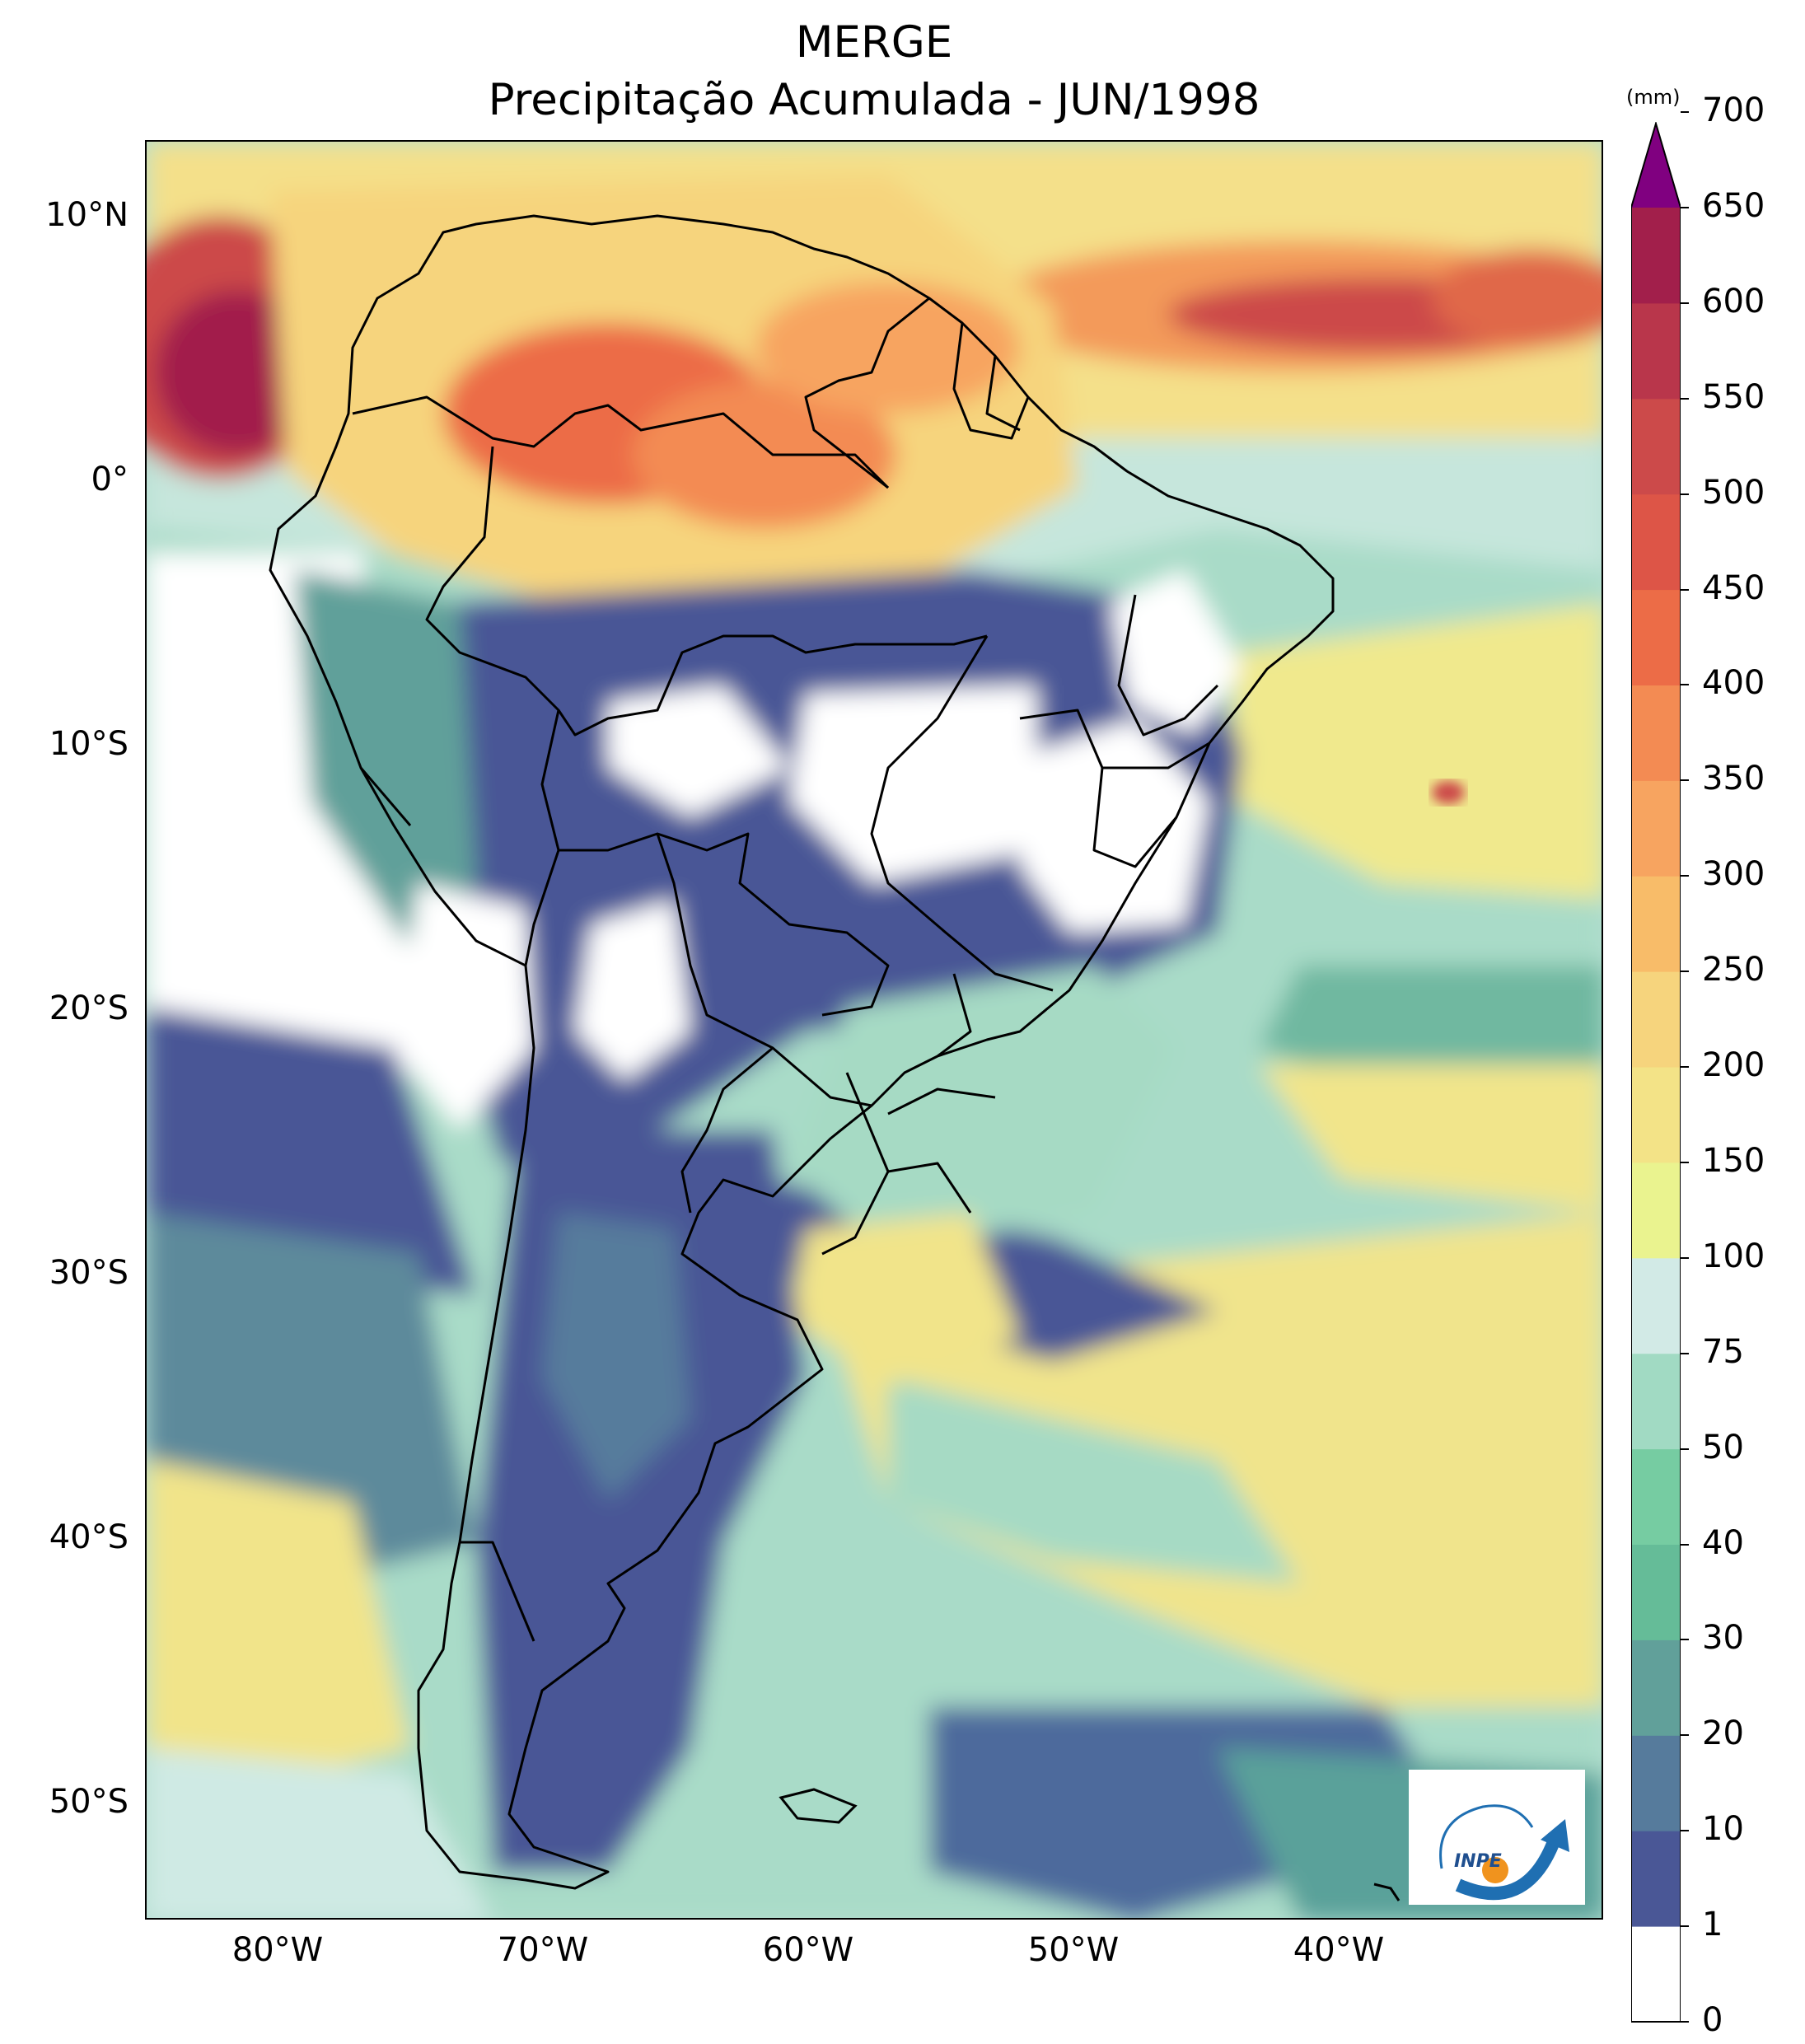 Image resolution: width=1805 pixels, height=2044 pixels. Describe the element at coordinates (1723, 1542) in the screenshot. I see `colorbar-tick-label: 40` at that location.